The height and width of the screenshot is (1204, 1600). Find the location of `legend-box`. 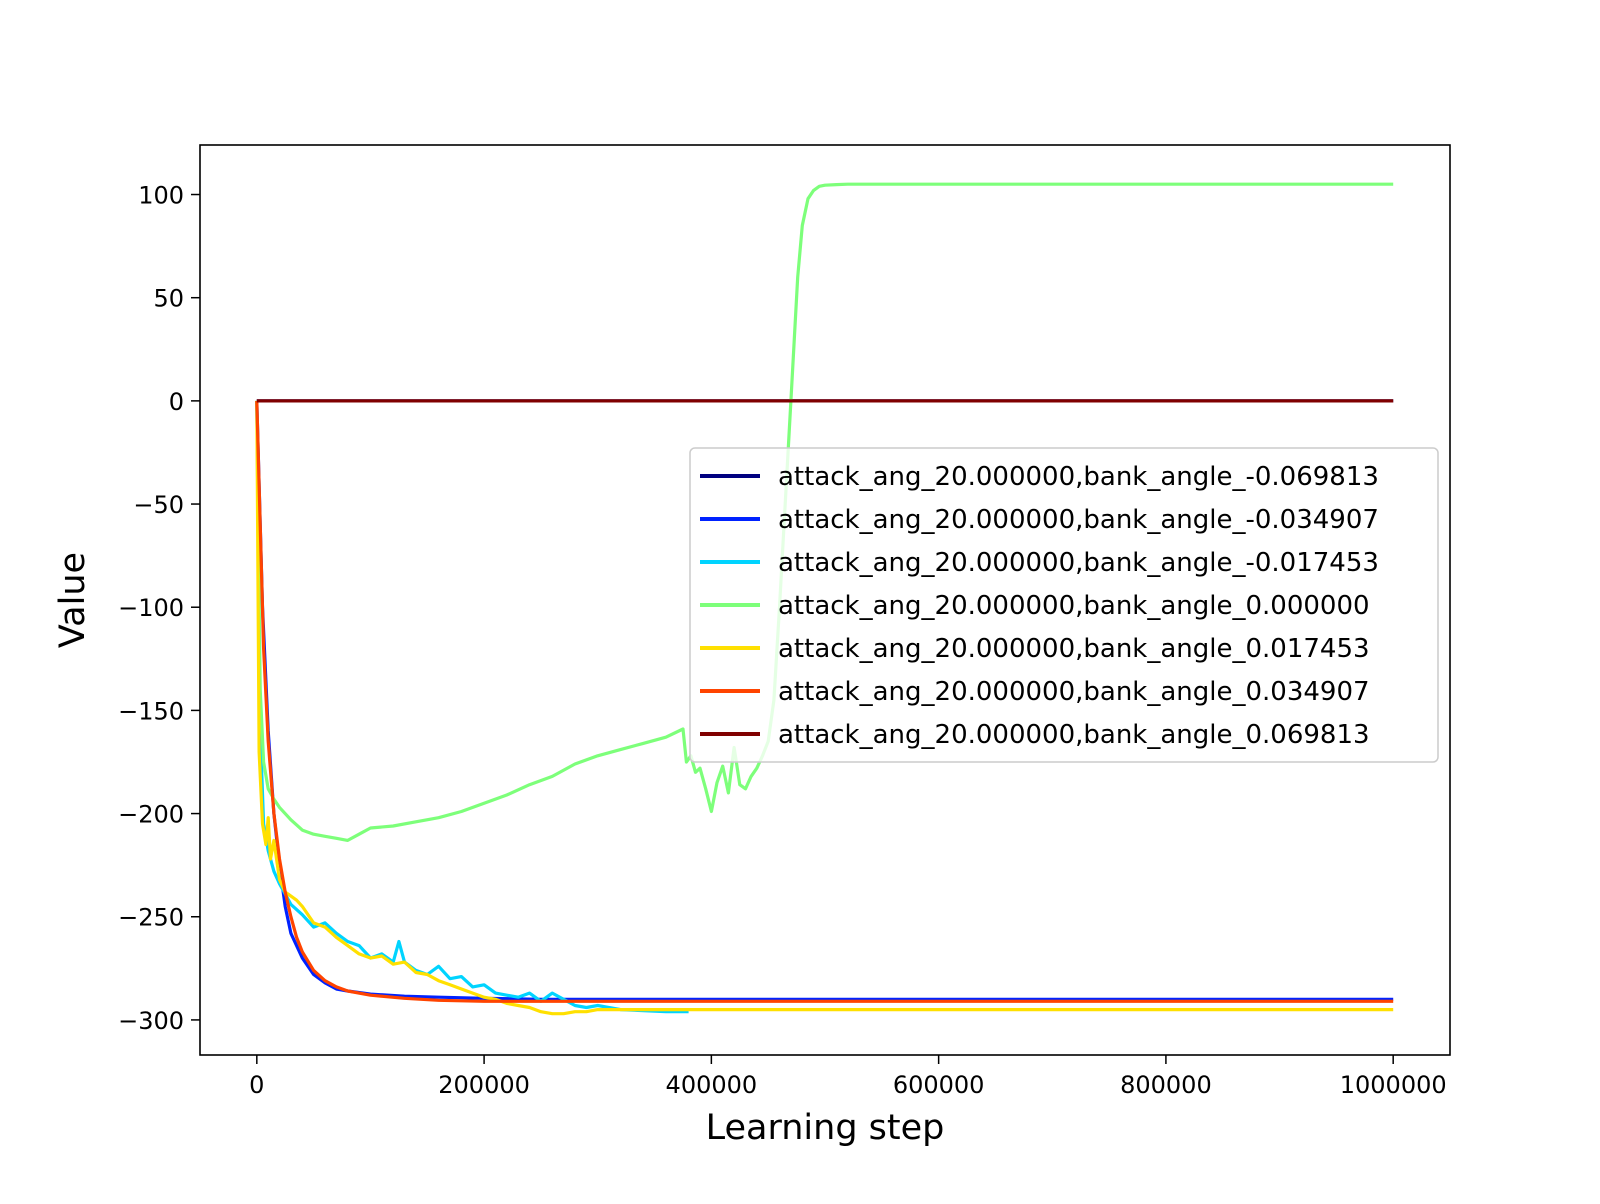

legend-box is located at coordinates (1064, 605).